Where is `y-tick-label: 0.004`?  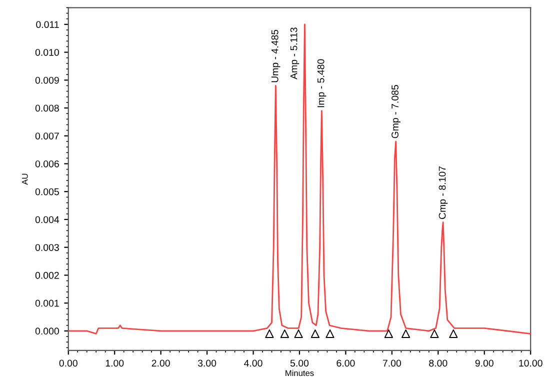 y-tick-label: 0.004 is located at coordinates (47, 220).